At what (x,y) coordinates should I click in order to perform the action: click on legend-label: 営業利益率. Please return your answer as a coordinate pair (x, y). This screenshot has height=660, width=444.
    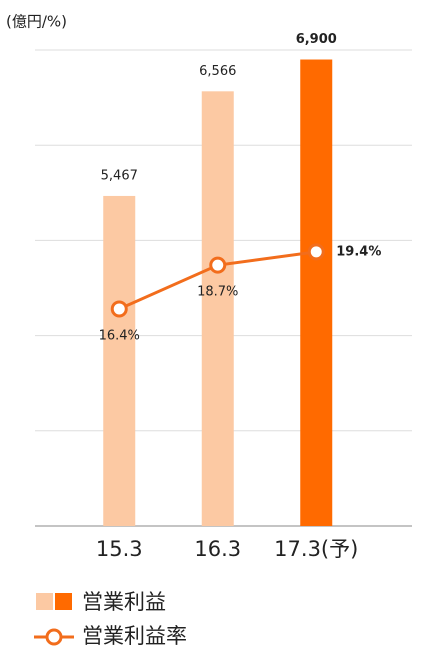
    Looking at the image, I should click on (134, 636).